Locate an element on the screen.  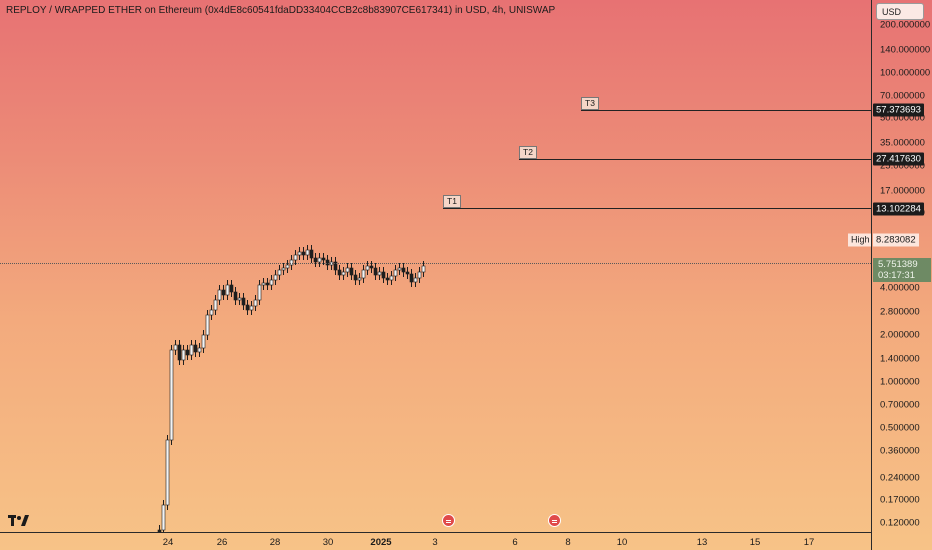
target-label-t2: T2 is located at coordinates (528, 152).